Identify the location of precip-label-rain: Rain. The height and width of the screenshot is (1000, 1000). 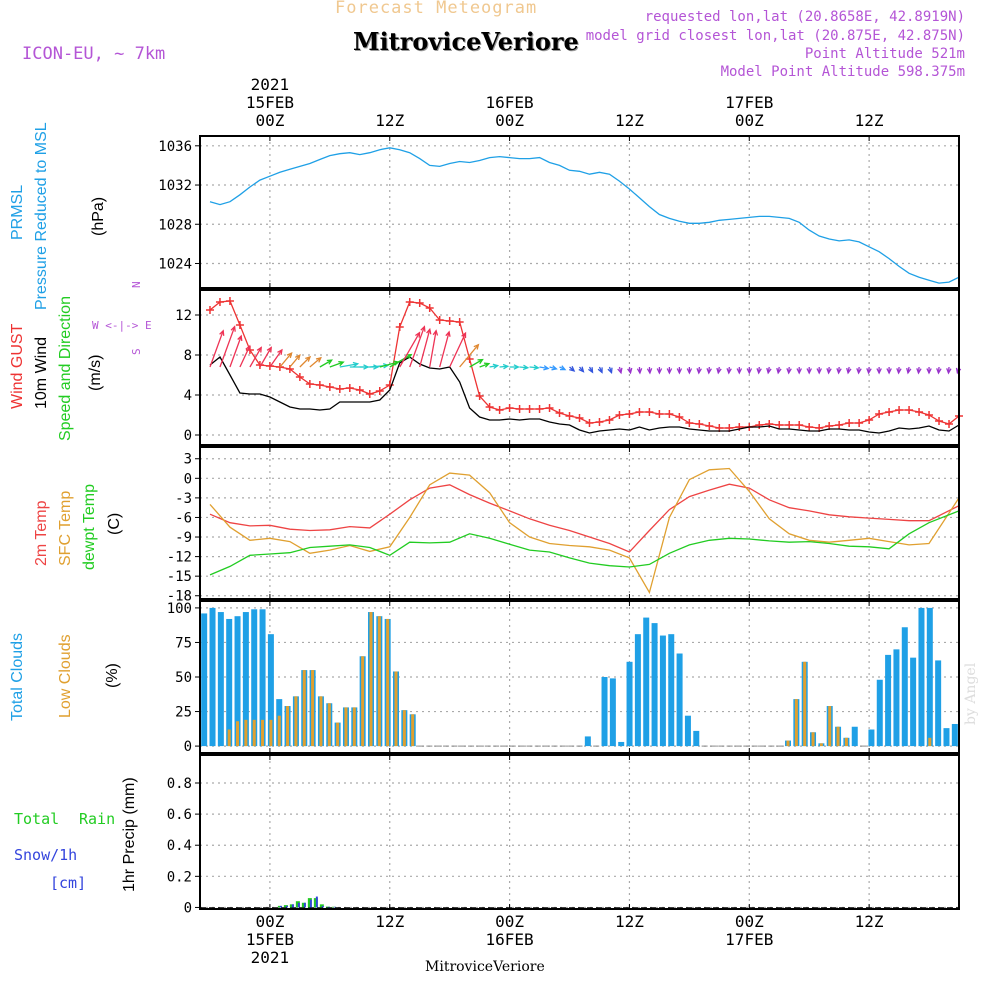
(97, 819).